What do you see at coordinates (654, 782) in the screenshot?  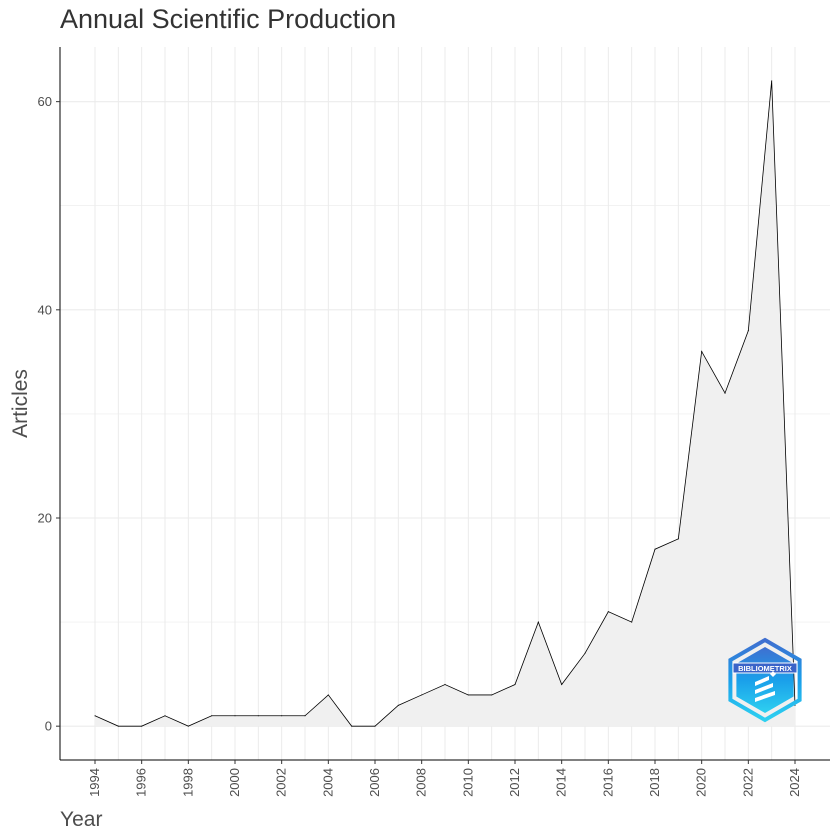 I see `x-tick-label: 2018` at bounding box center [654, 782].